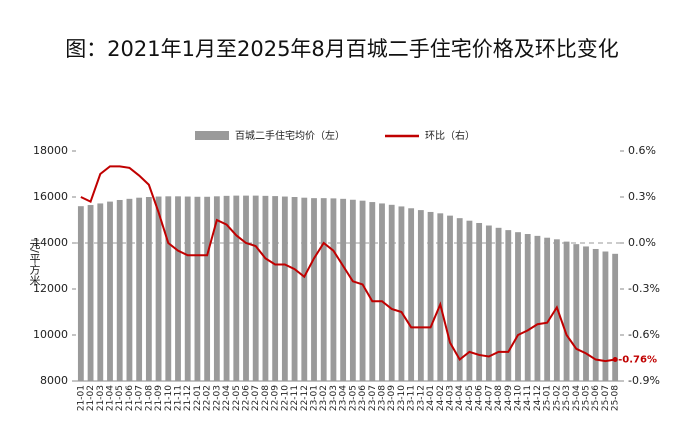 The image size is (688, 443). I want to click on x-tick-label: 24-02, so click(441, 398).